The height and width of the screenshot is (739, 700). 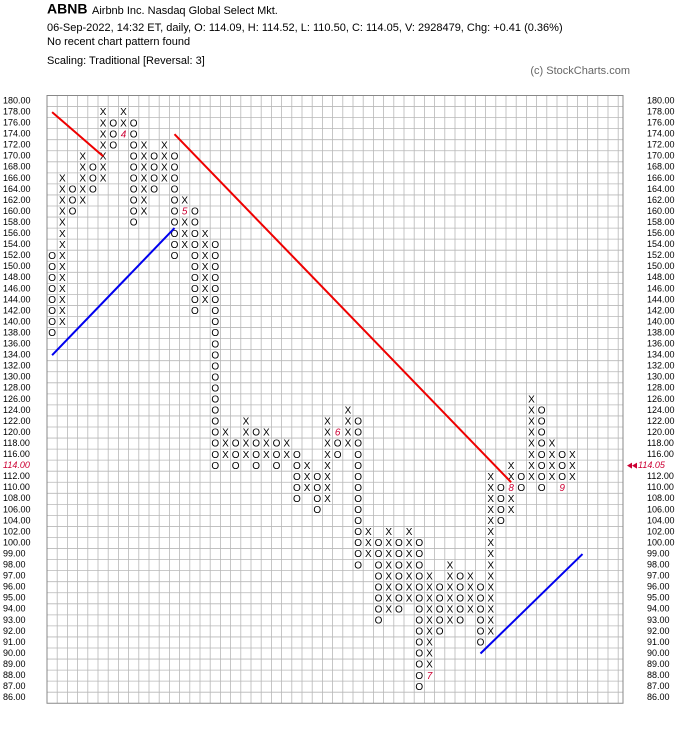 I want to click on y-tick-label-left: 114.00, so click(x=16, y=465).